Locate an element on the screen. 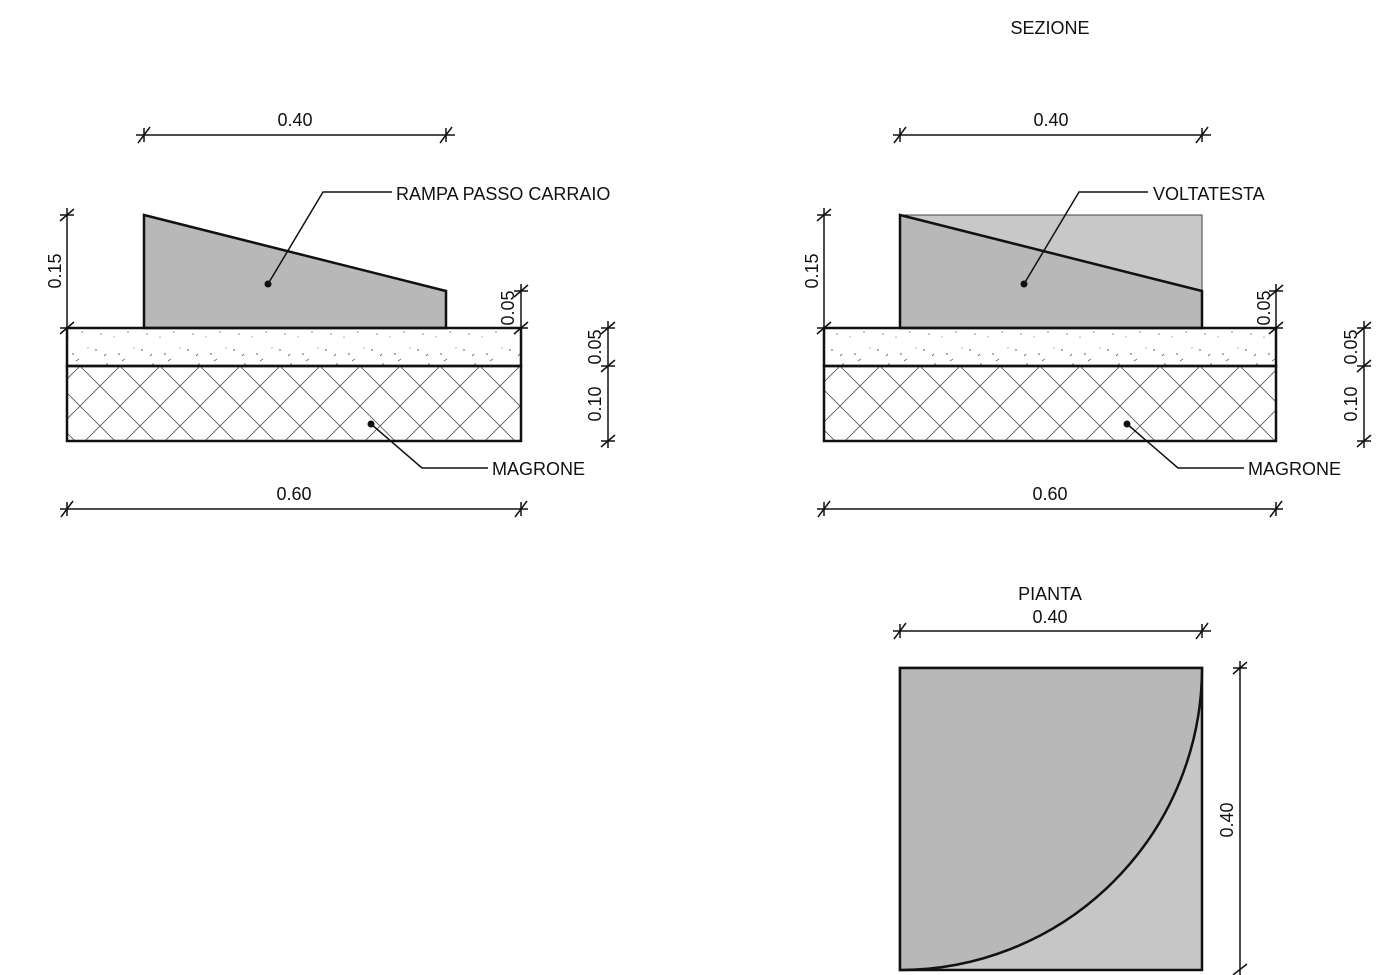 The image size is (1397, 975). right-total-width-dimension: 0.60 is located at coordinates (1050, 501).